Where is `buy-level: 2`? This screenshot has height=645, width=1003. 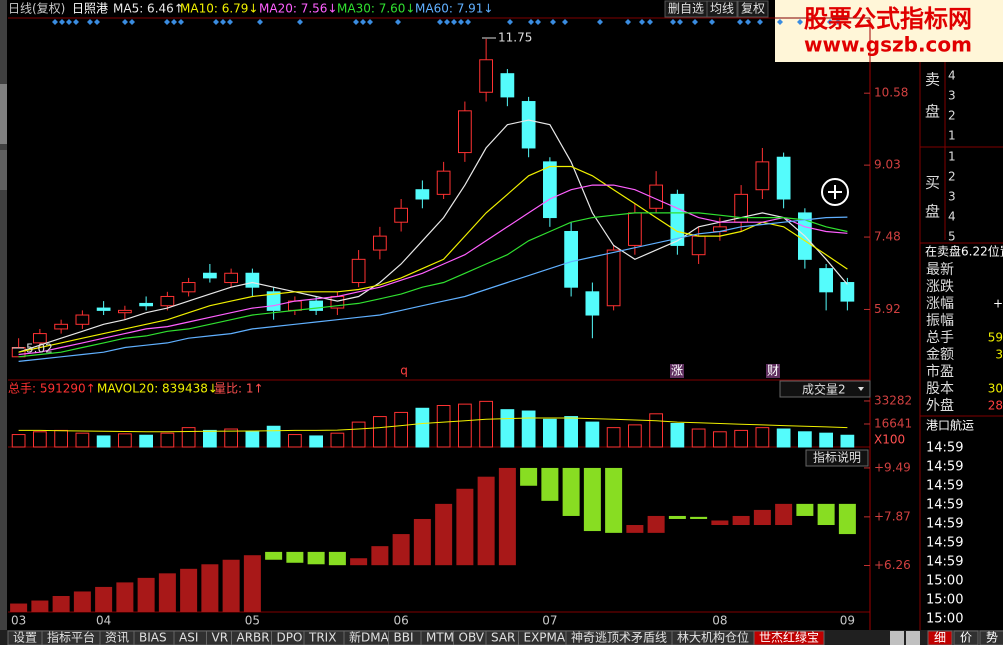 buy-level: 2 is located at coordinates (952, 177).